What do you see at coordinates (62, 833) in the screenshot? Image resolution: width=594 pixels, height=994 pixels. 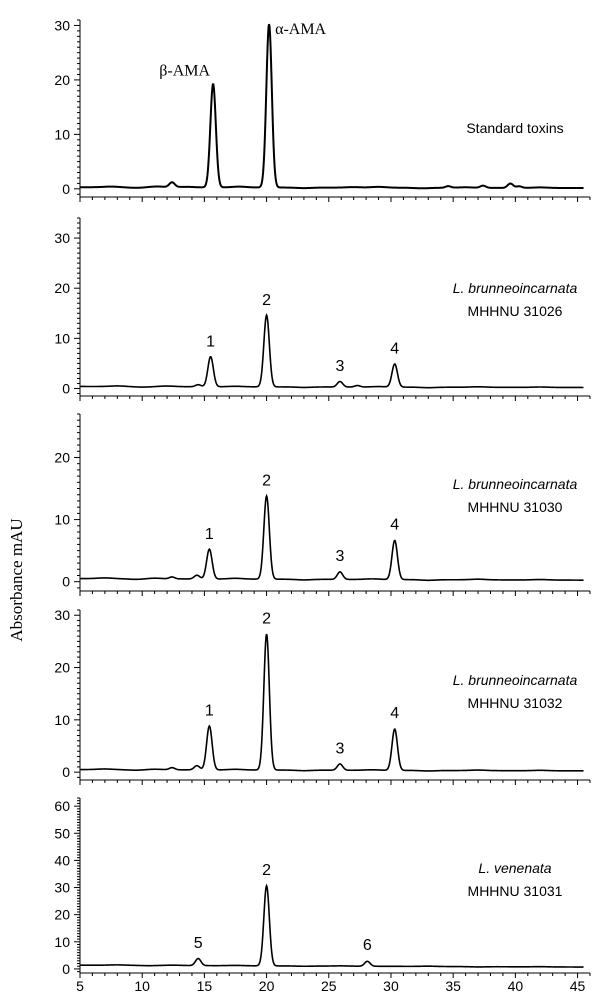 I see `y-tick-label: 50` at bounding box center [62, 833].